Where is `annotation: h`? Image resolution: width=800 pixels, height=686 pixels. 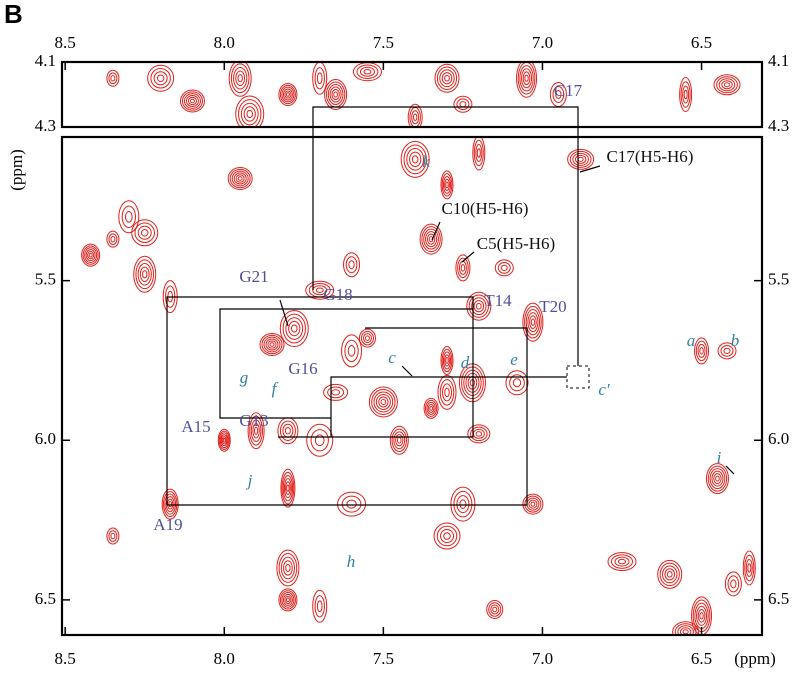
annotation: h is located at coordinates (351, 561).